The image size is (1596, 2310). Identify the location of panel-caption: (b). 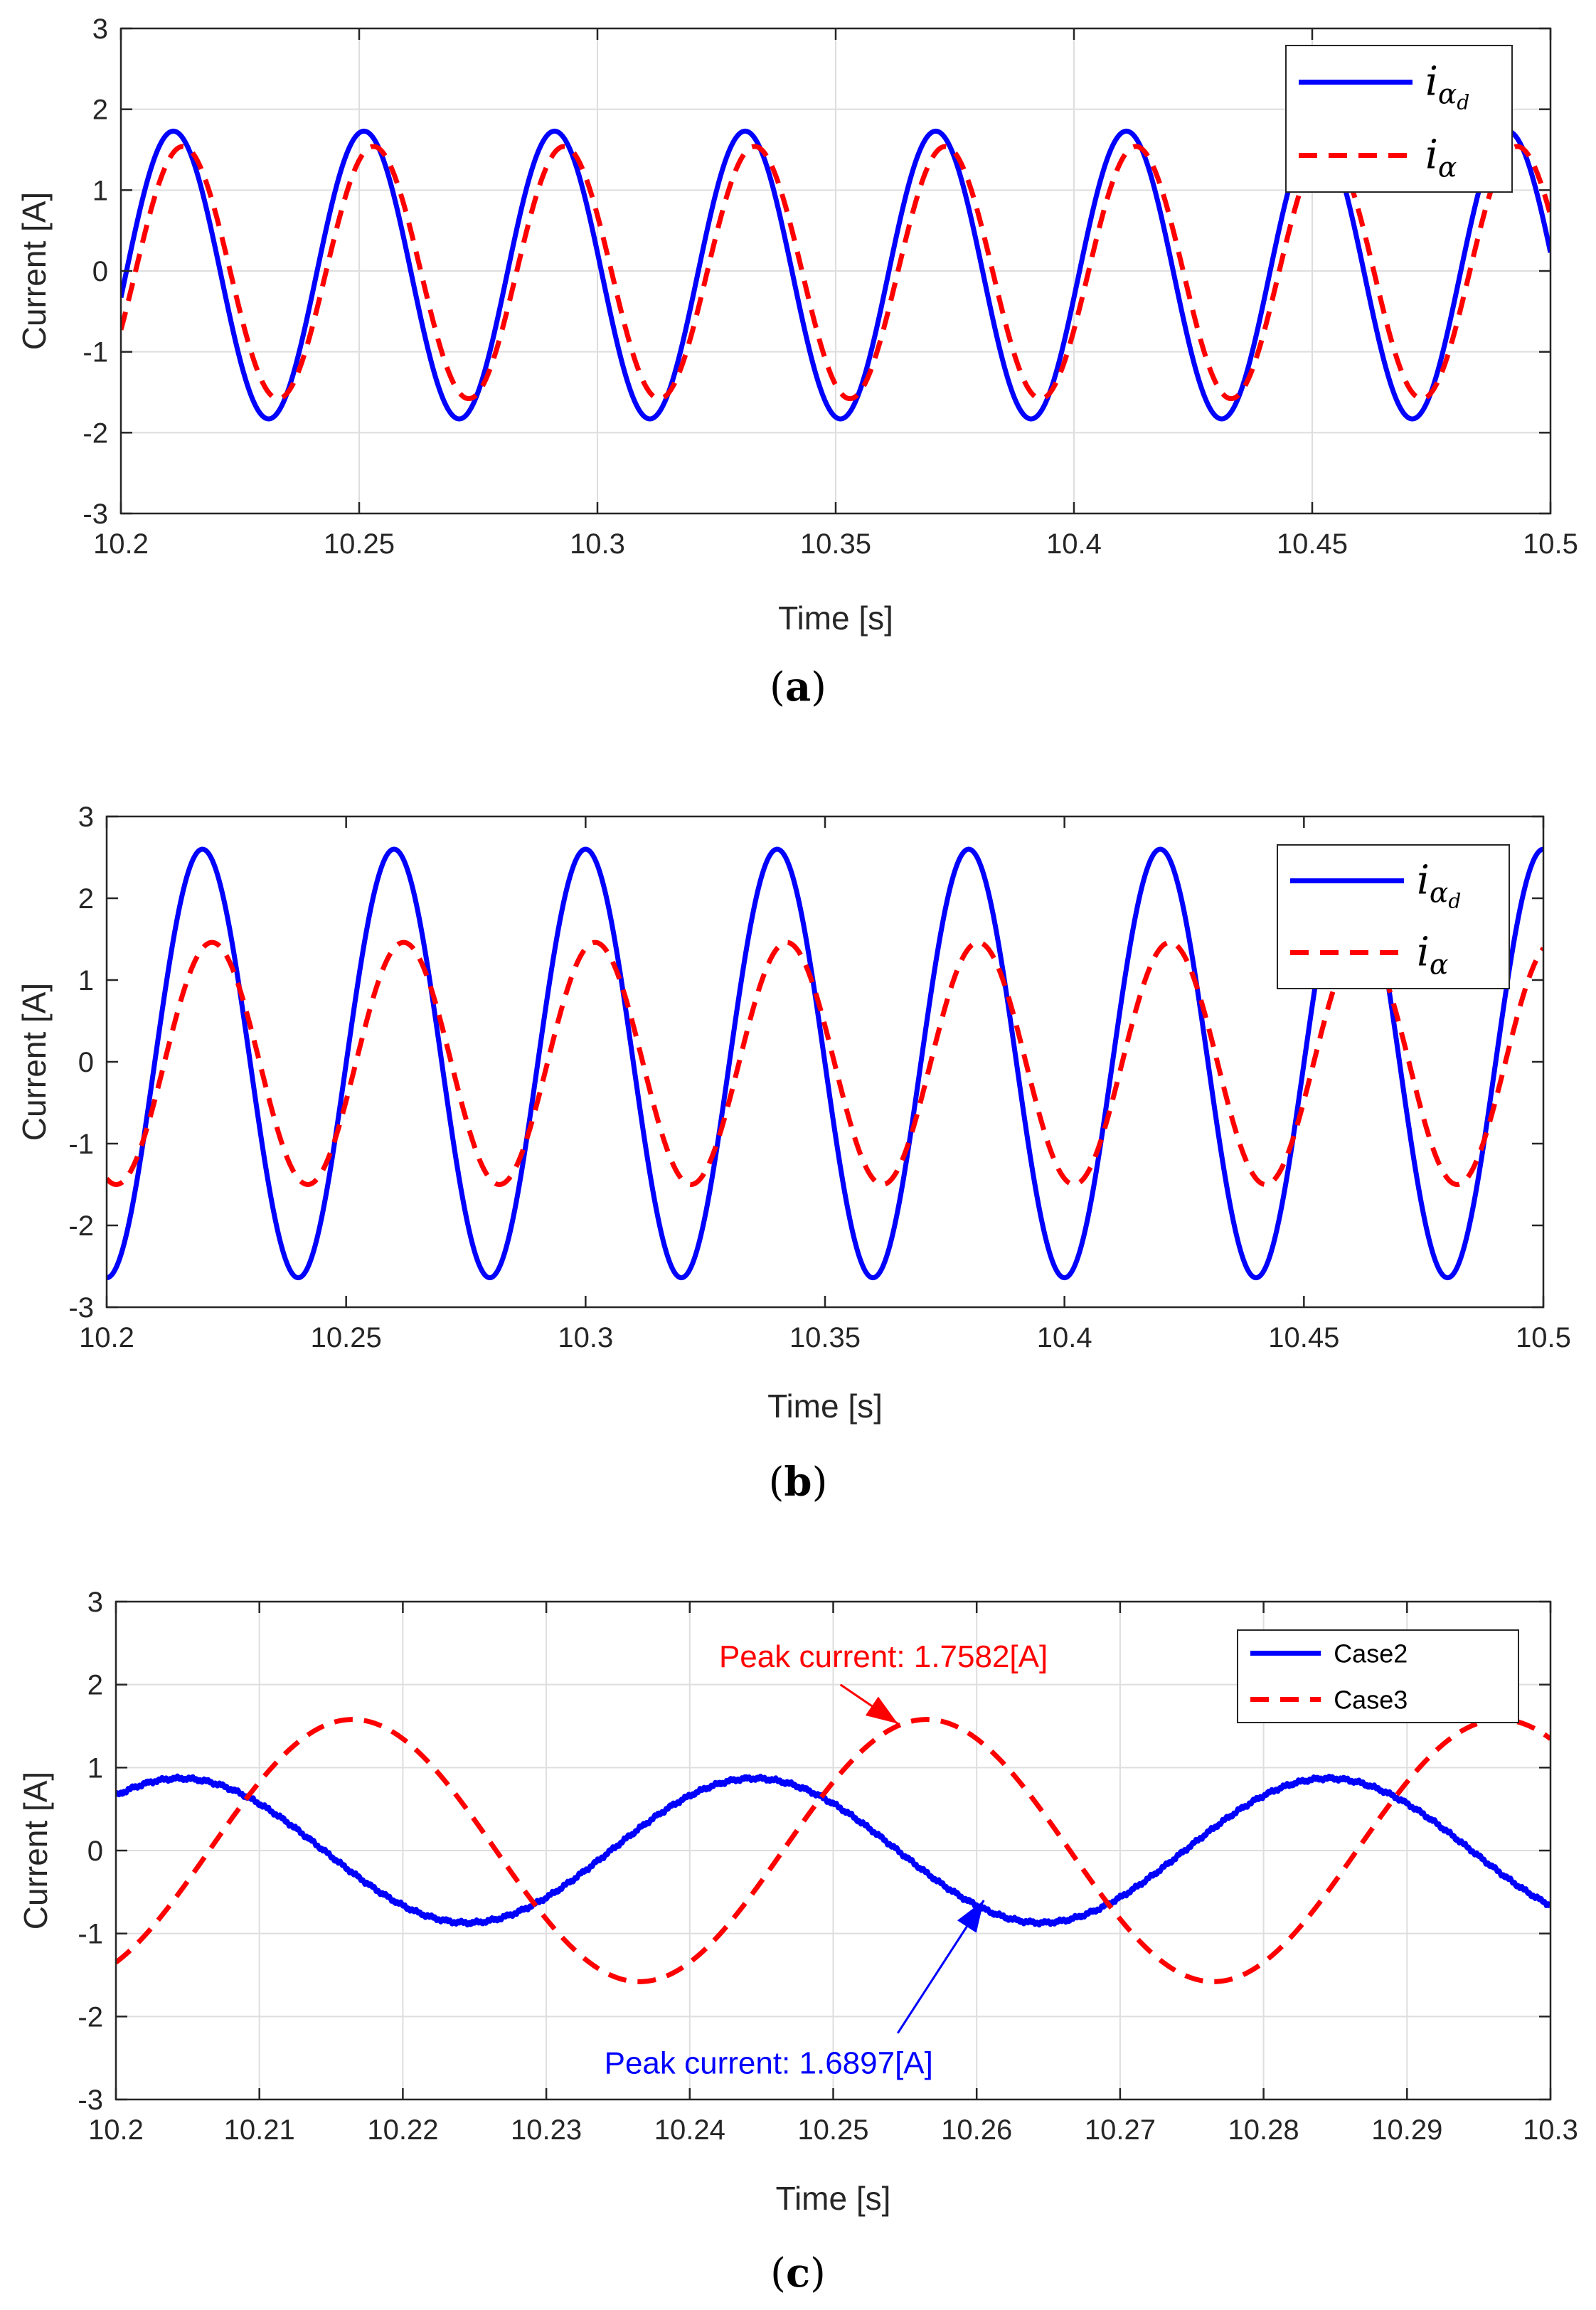
(798, 1482).